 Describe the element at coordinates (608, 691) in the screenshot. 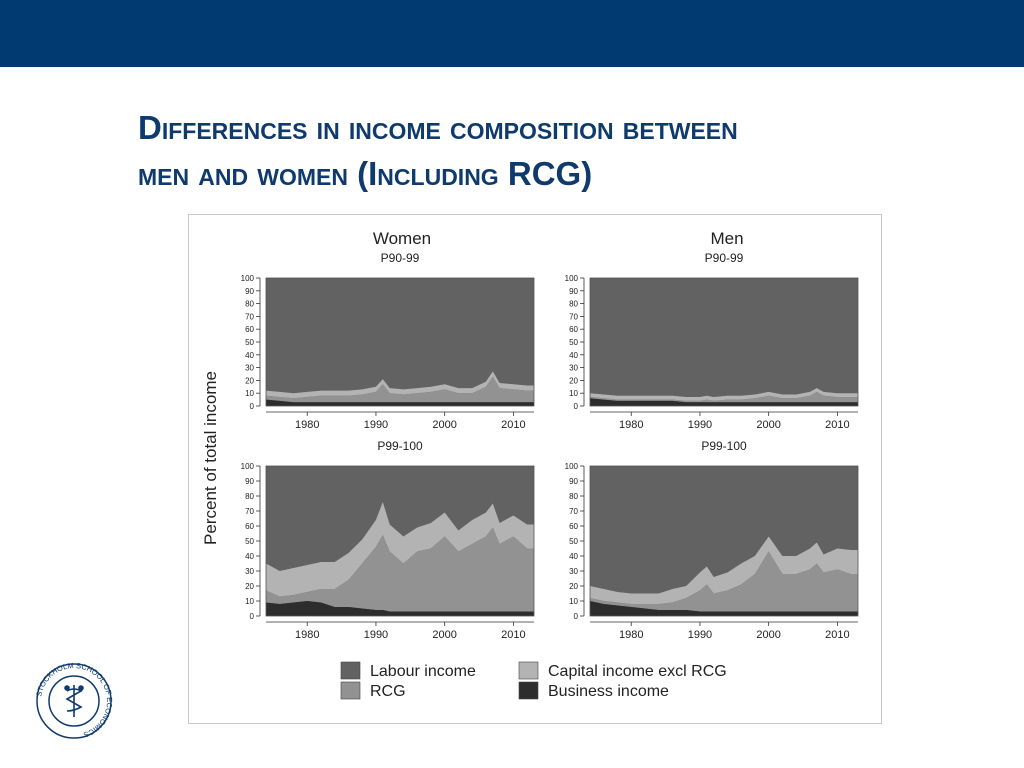

I see `legend-label: Business income` at that location.